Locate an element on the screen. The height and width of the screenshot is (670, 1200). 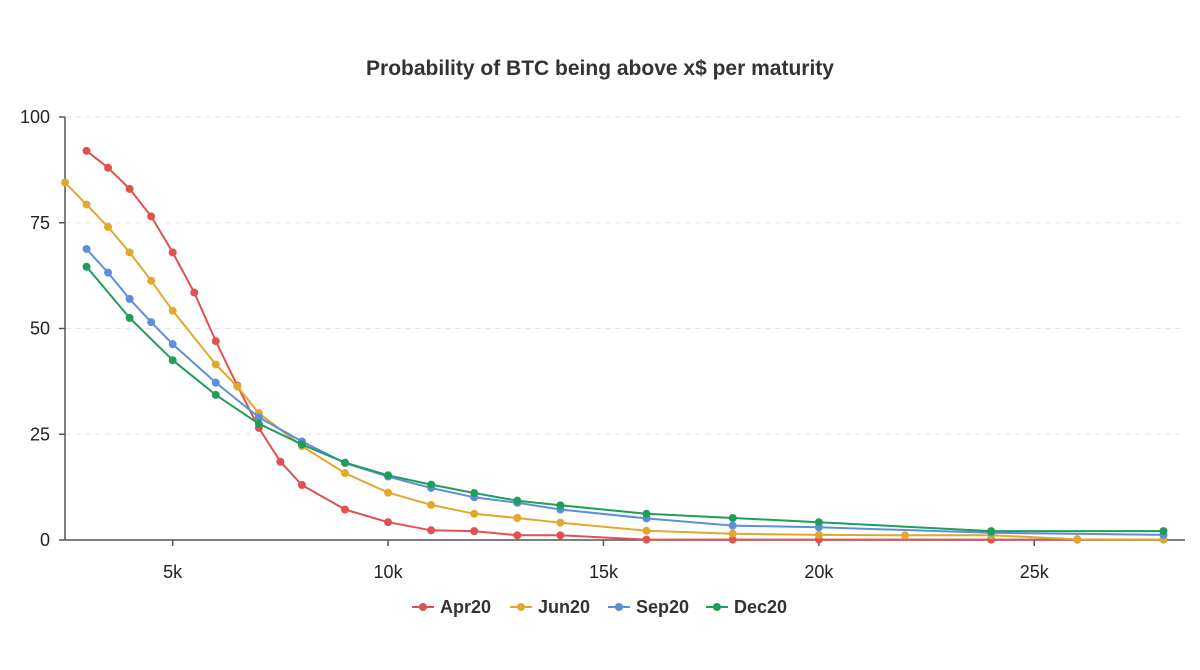
x-tick-label: 10k is located at coordinates (389, 572).